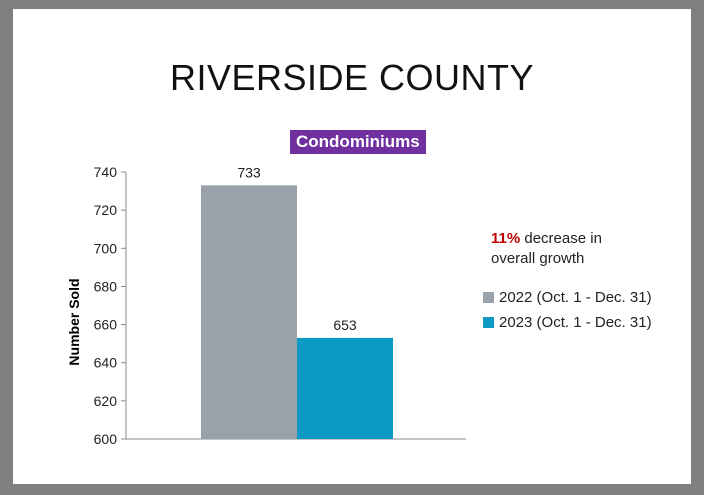 The width and height of the screenshot is (704, 495). Describe the element at coordinates (106, 363) in the screenshot. I see `y-tick-label: 640` at that location.